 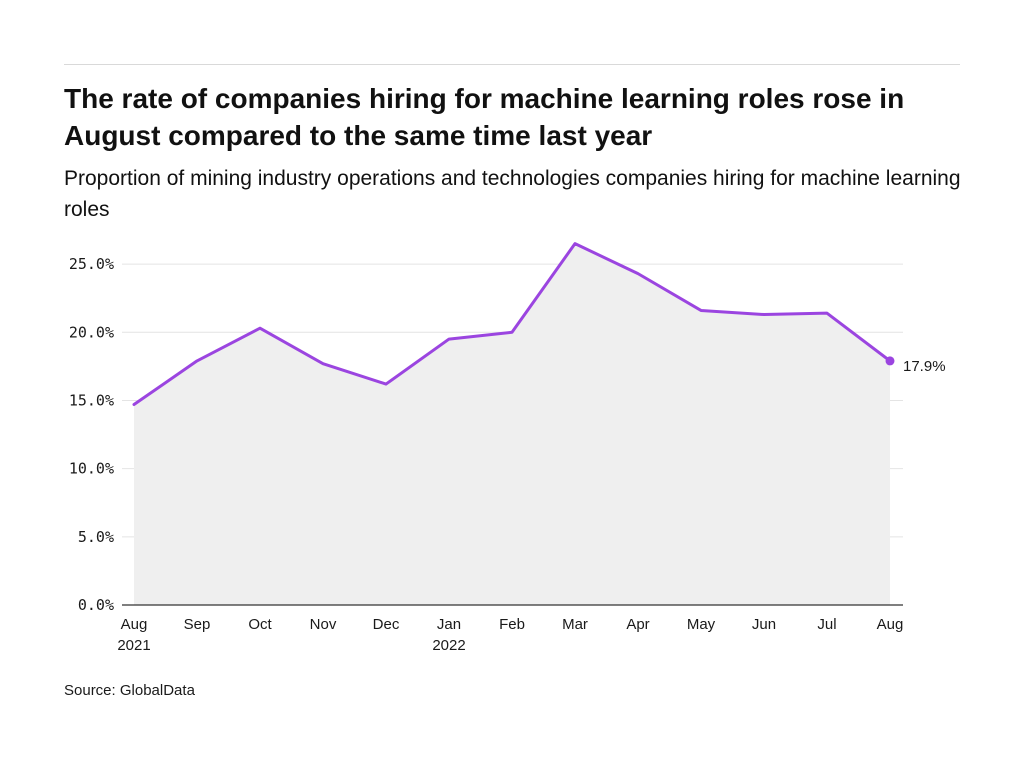 What do you see at coordinates (512, 64) in the screenshot?
I see `top-divider` at bounding box center [512, 64].